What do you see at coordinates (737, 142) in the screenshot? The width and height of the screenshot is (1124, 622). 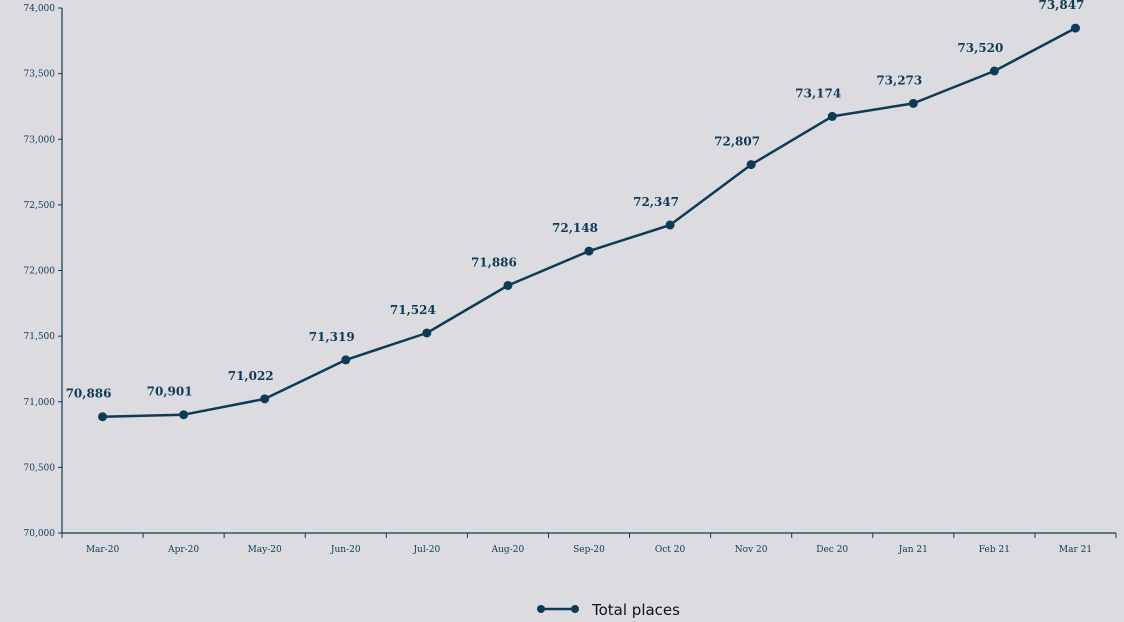 I see `data-label: 72,807` at bounding box center [737, 142].